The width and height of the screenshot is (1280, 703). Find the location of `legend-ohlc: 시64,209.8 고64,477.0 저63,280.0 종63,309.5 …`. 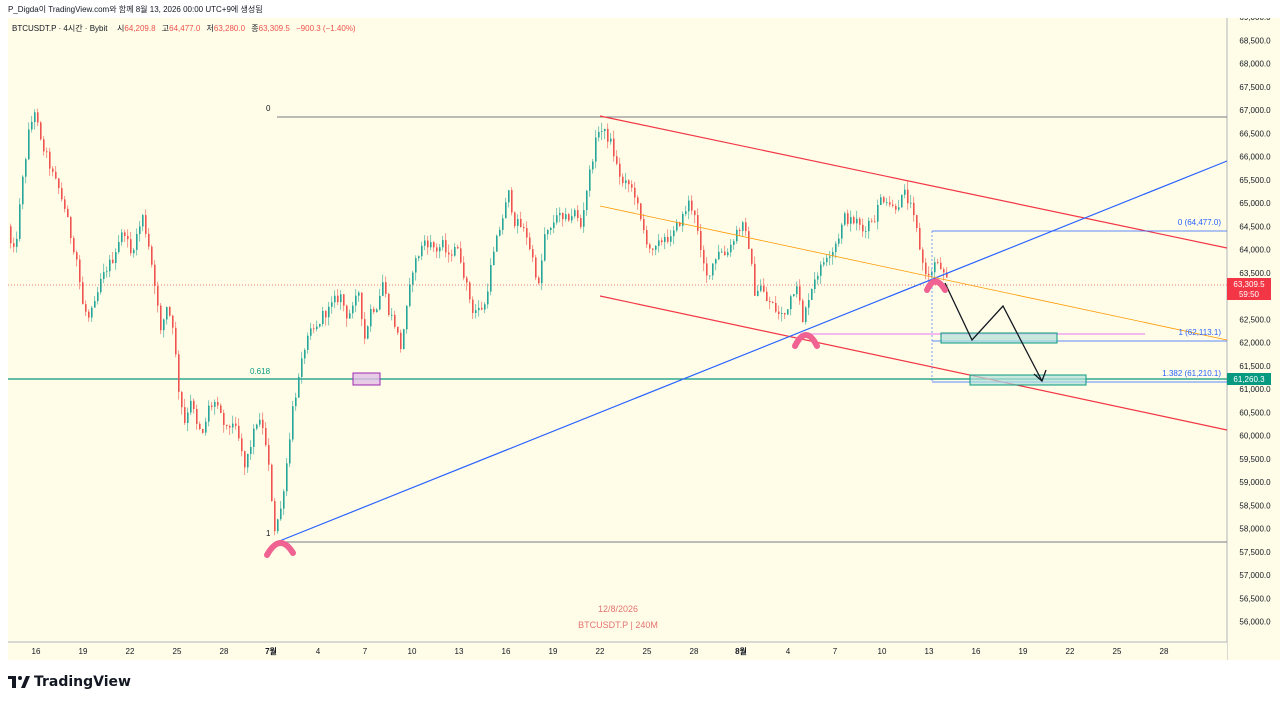

legend-ohlc: 시64,209.8 고64,477.0 저63,280.0 종63,309.5 … is located at coordinates (236, 28).